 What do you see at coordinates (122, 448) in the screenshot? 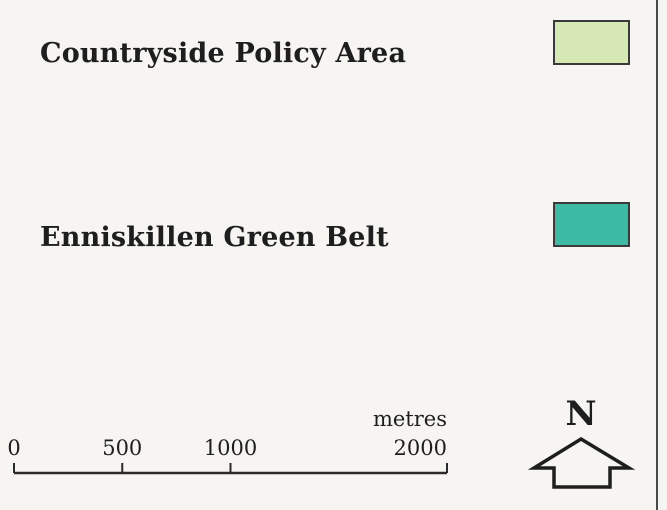
I see `scale-tick-label-500: 500` at bounding box center [122, 448].